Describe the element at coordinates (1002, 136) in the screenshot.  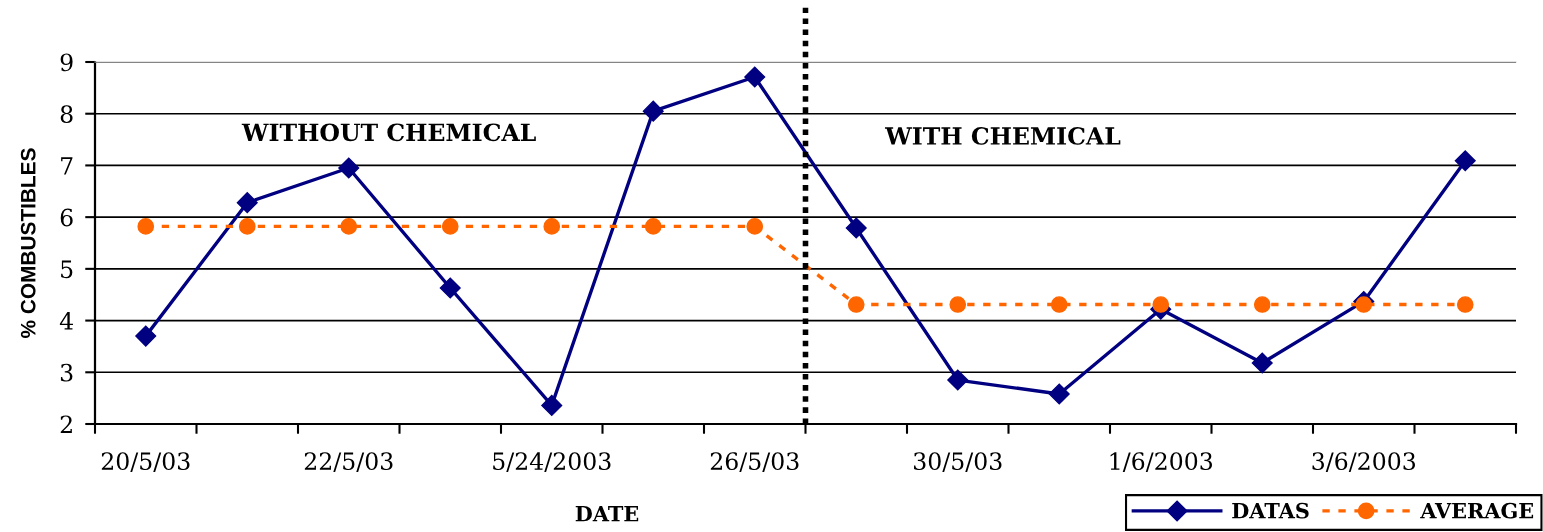
I see `annotation: WITH CHEMICAL` at that location.